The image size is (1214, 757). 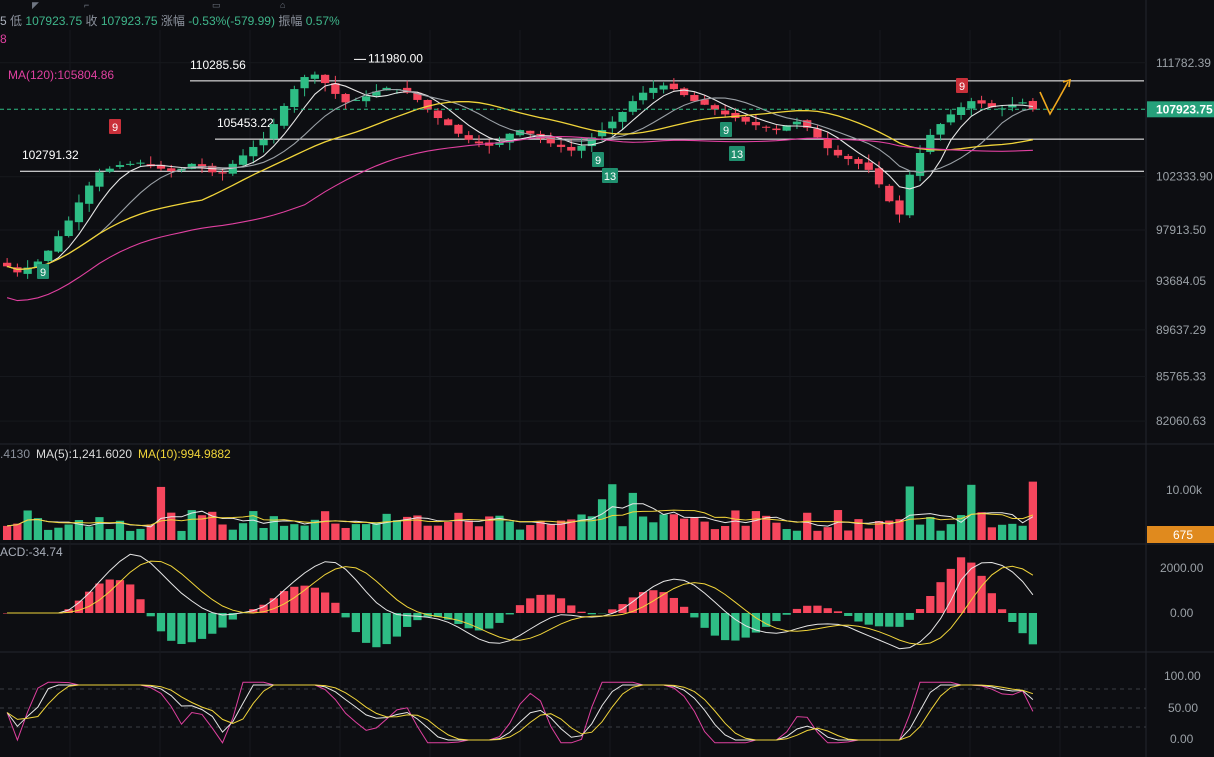 What do you see at coordinates (31, 552) in the screenshot?
I see `macd-label: ACD:-34.74` at bounding box center [31, 552].